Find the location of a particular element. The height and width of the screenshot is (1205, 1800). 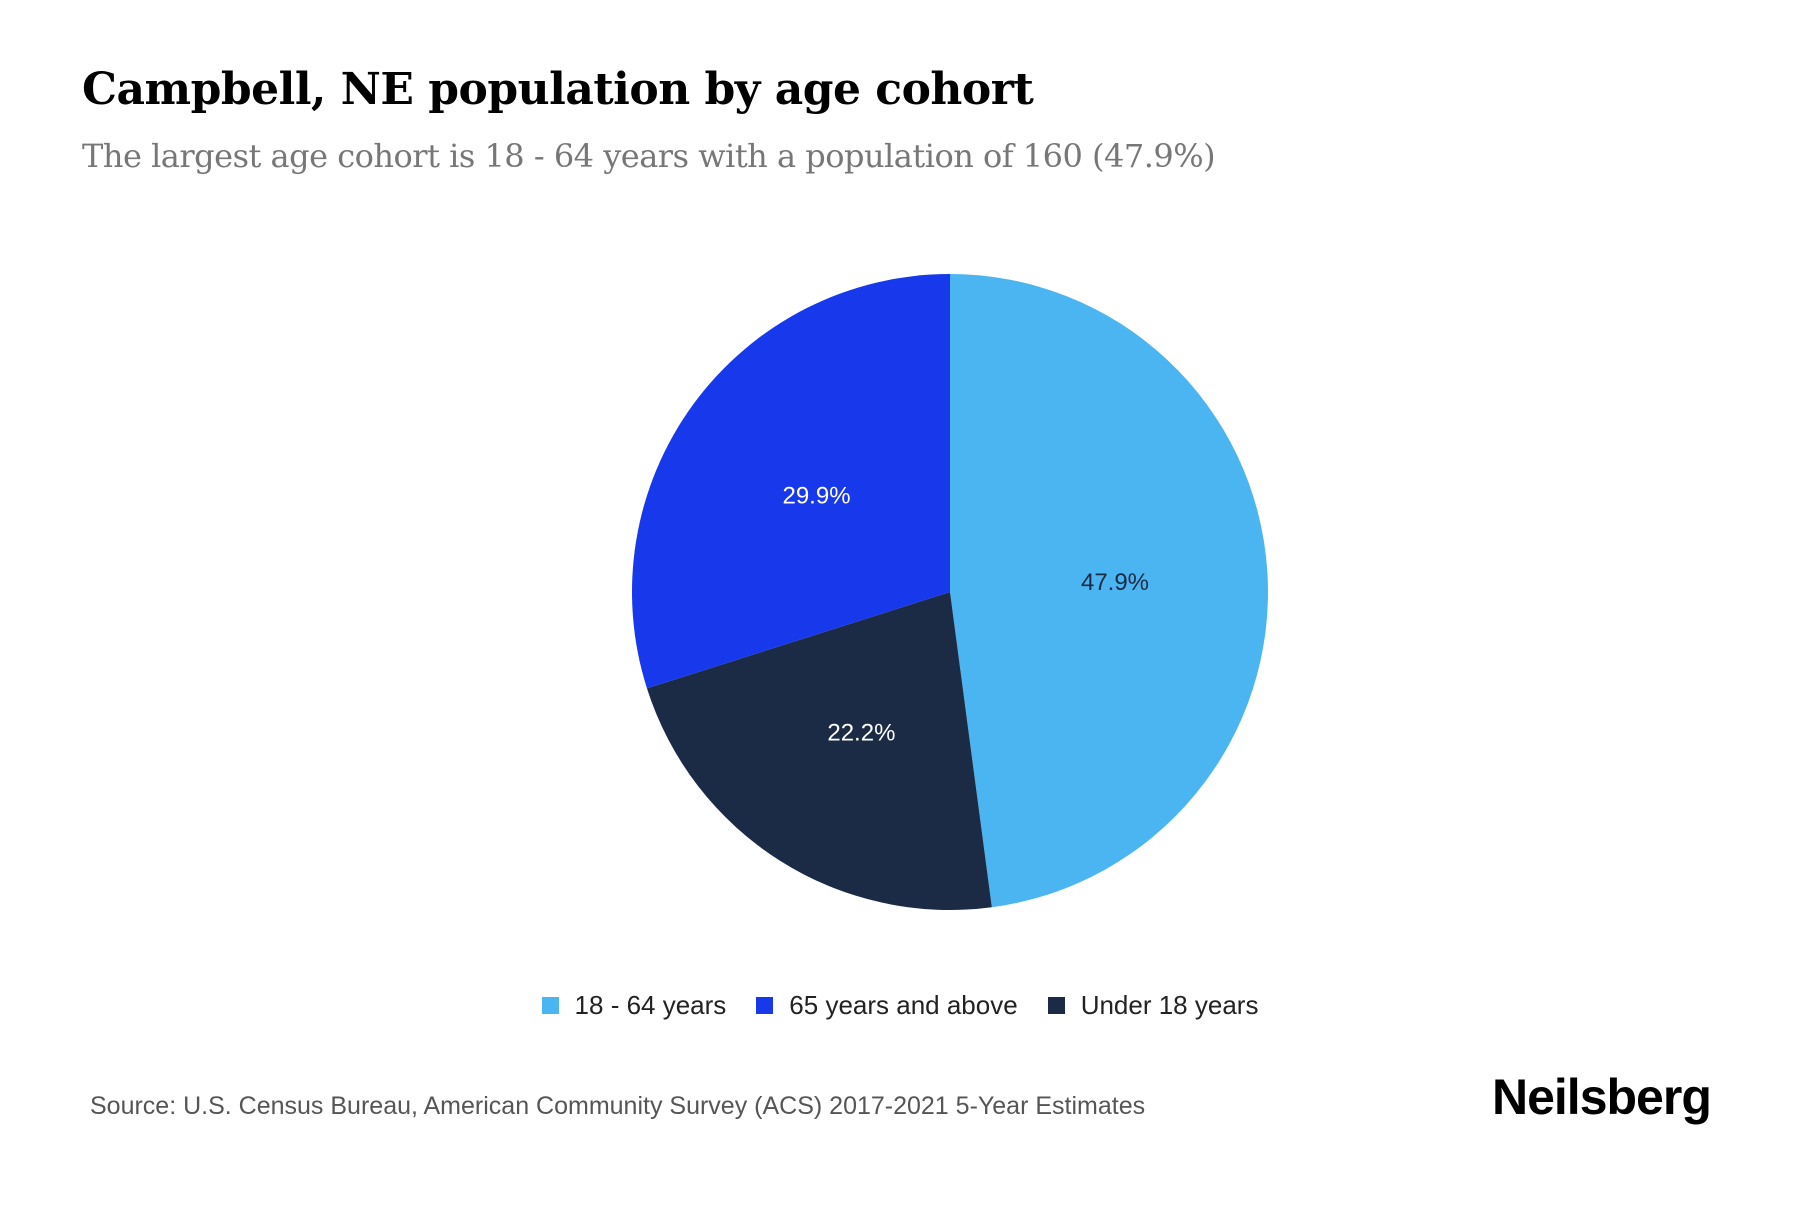

legend-label: 65 years and above is located at coordinates (903, 1005).